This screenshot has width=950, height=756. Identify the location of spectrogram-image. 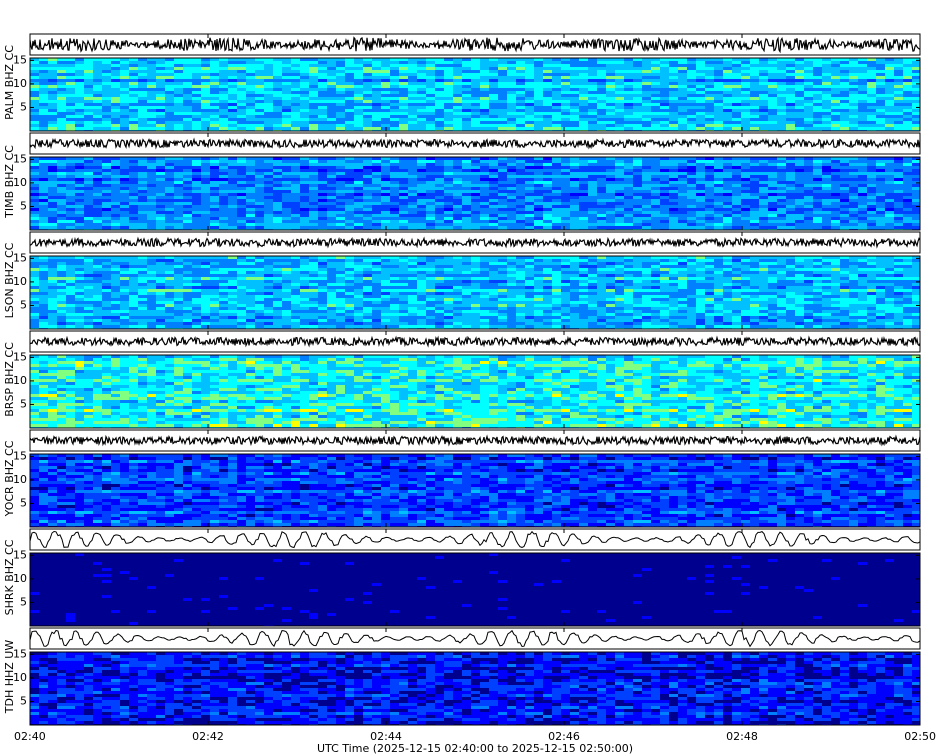
(475, 292).